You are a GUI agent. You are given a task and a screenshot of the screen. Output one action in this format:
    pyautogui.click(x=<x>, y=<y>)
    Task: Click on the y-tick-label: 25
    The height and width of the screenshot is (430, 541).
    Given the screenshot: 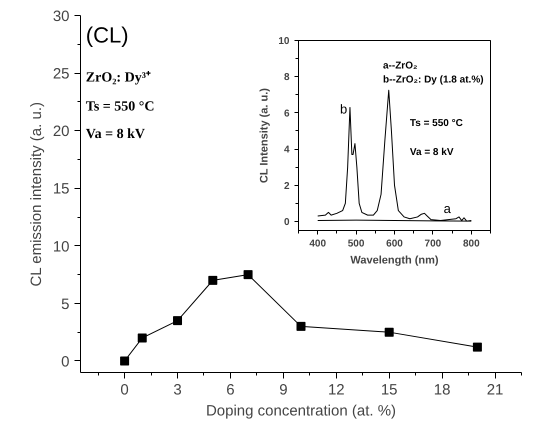 What is the action you would take?
    pyautogui.click(x=61, y=74)
    